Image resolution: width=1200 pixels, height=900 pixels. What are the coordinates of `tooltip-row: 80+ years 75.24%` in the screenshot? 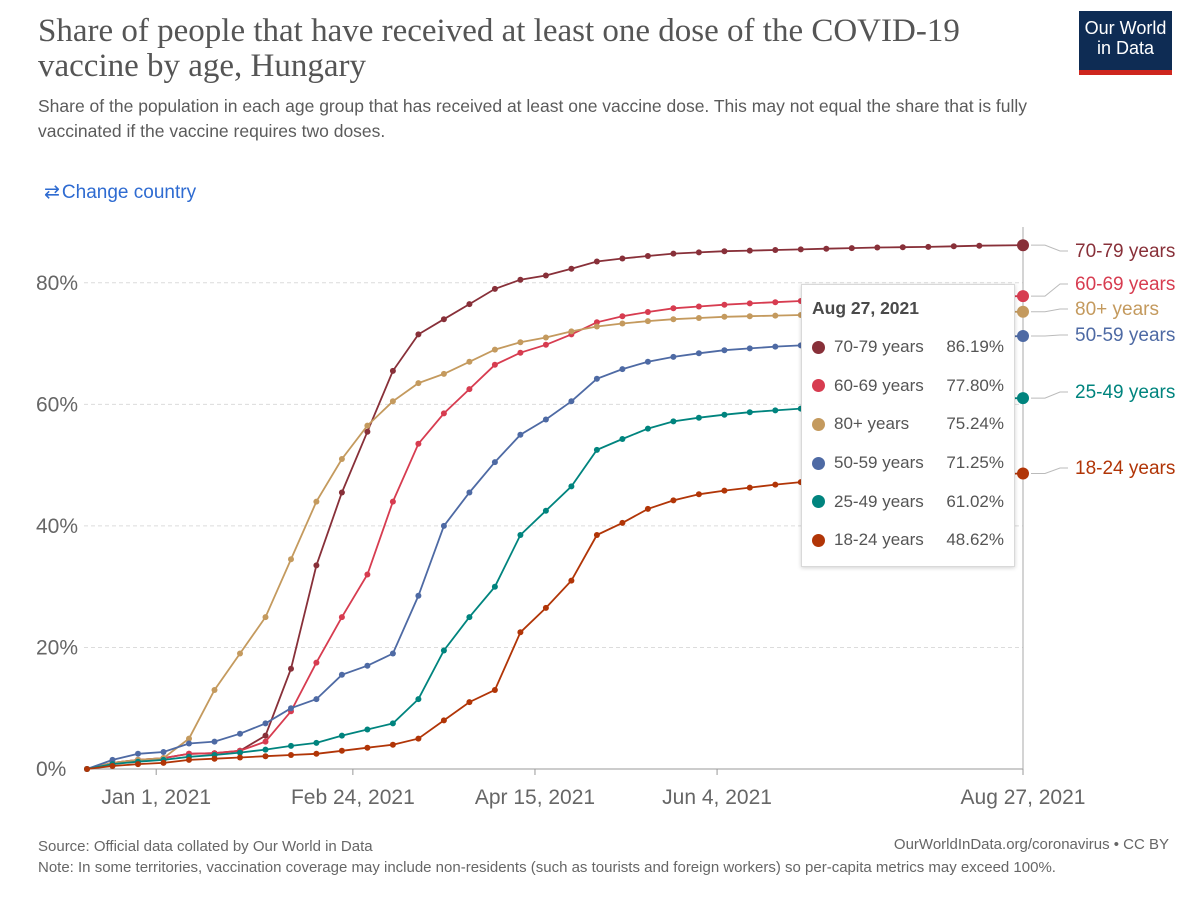 It's located at (908, 424).